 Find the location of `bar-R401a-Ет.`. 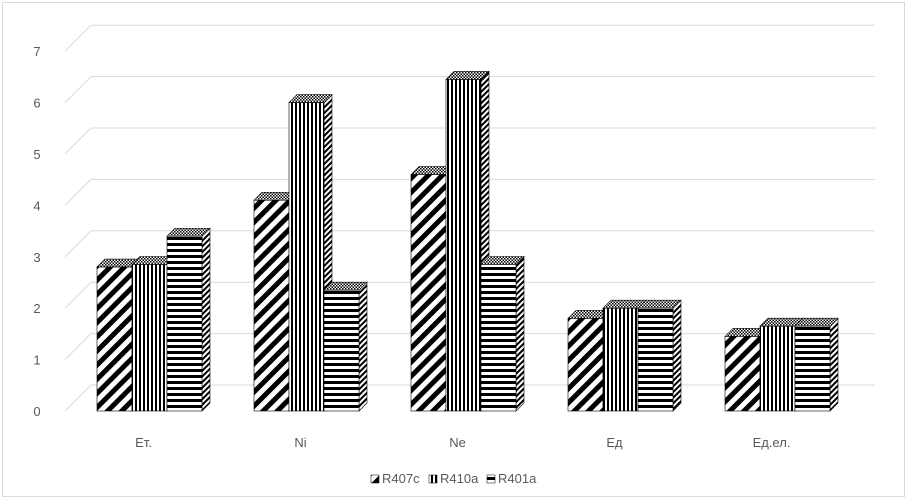

bar-R401a-Ет. is located at coordinates (188, 319).